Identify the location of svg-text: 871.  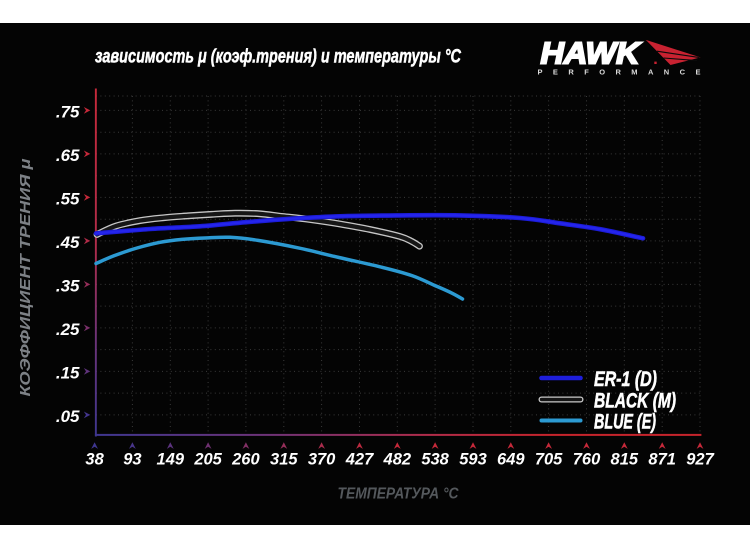
(662, 460).